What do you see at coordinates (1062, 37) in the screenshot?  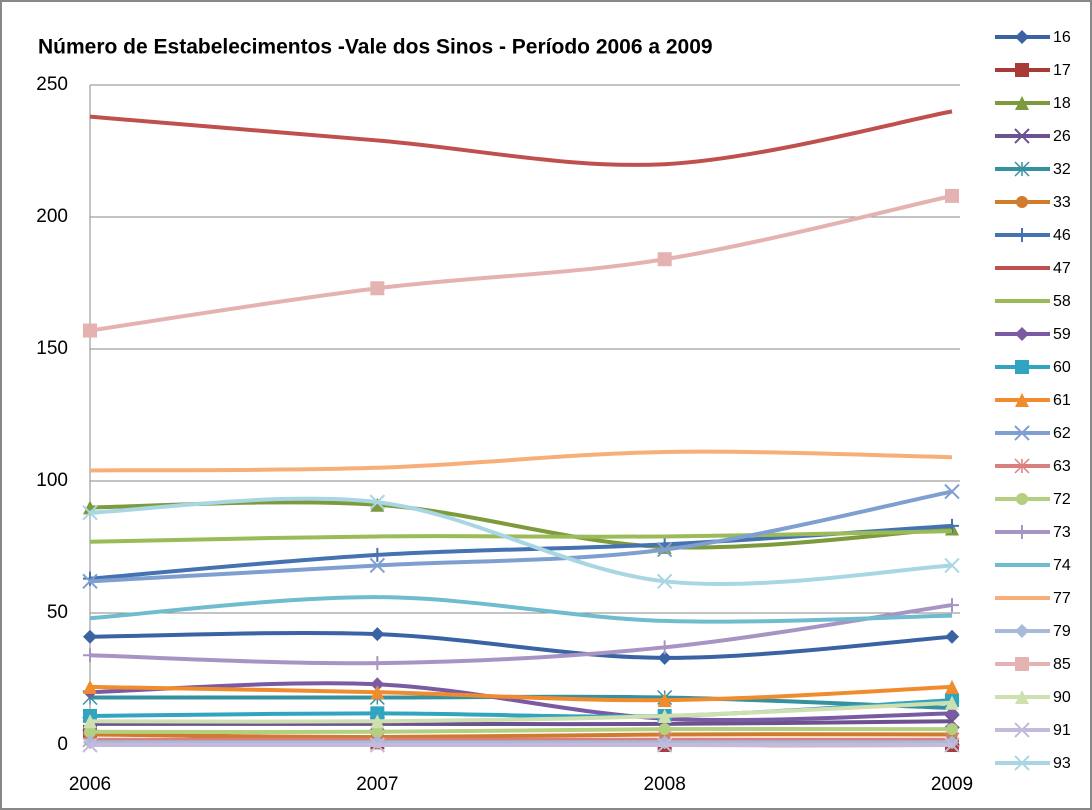 I see `legend-label: 16` at bounding box center [1062, 37].